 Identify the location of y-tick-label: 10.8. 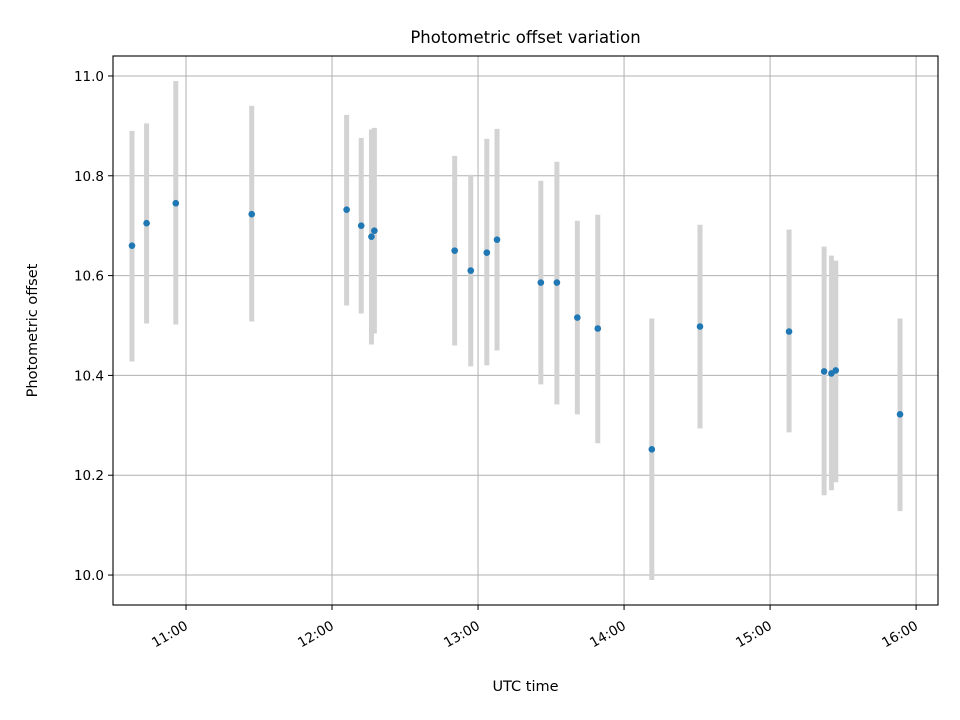
(89, 177).